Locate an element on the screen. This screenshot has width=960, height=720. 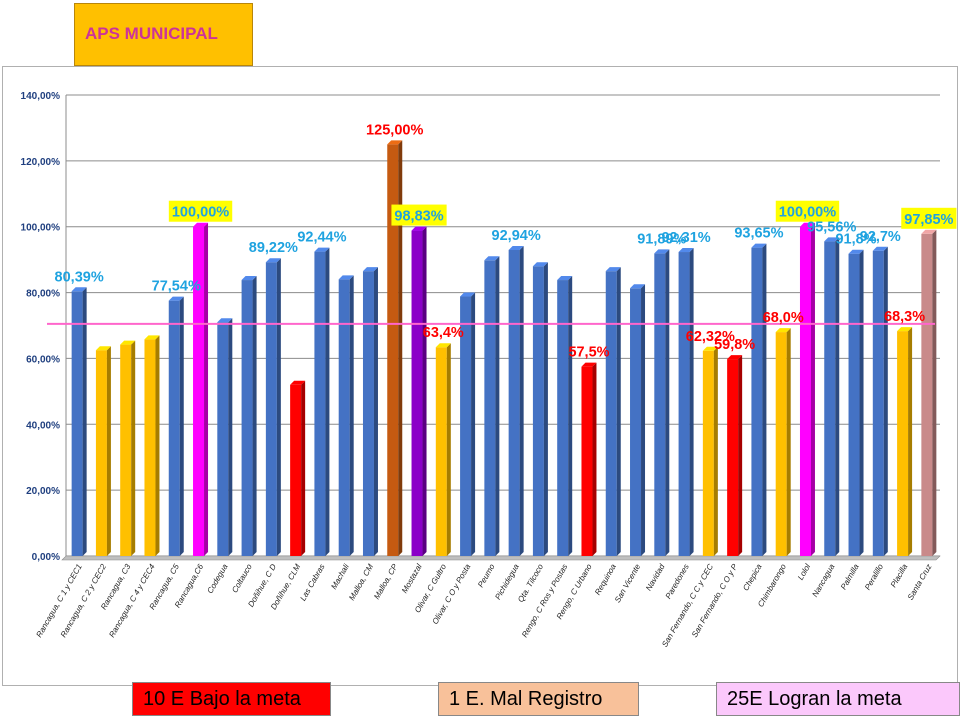
category-label: San Fernando, C O y P is located at coordinates (715, 600).